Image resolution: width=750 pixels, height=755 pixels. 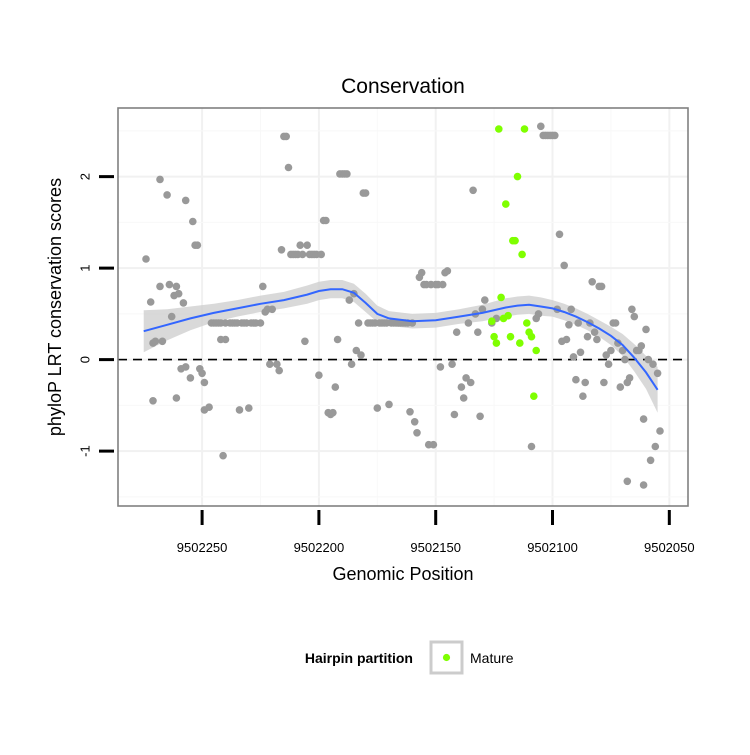 What do you see at coordinates (435, 547) in the screenshot?
I see `x-tick-label: 9502150` at bounding box center [435, 547].